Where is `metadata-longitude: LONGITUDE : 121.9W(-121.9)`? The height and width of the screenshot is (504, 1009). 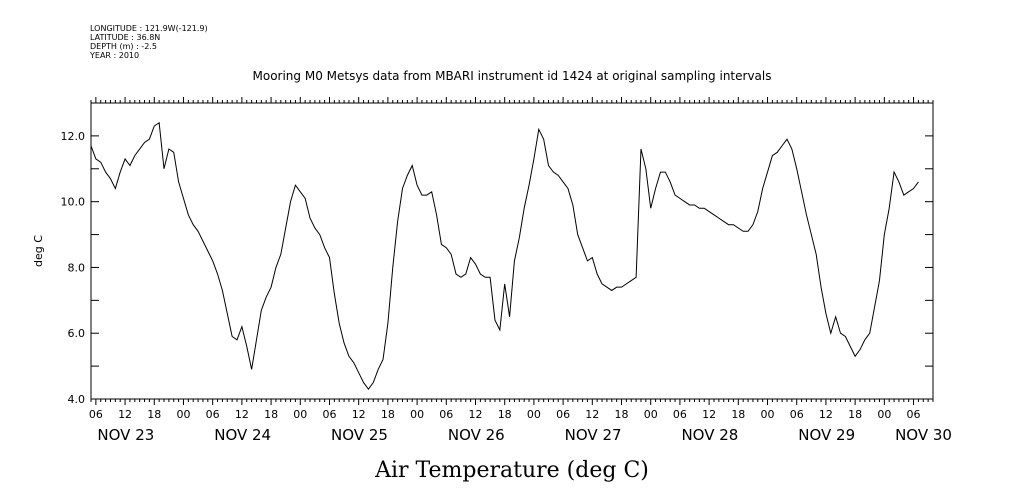 metadata-longitude: LONGITUDE : 121.9W(-121.9) is located at coordinates (149, 28).